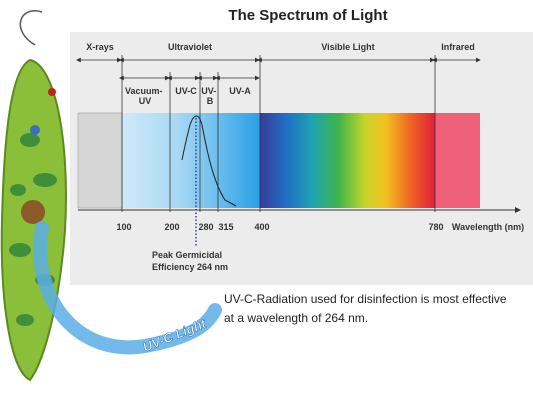 The image size is (533, 400). What do you see at coordinates (100, 47) in the screenshot?
I see `band-label: X-rays` at bounding box center [100, 47].